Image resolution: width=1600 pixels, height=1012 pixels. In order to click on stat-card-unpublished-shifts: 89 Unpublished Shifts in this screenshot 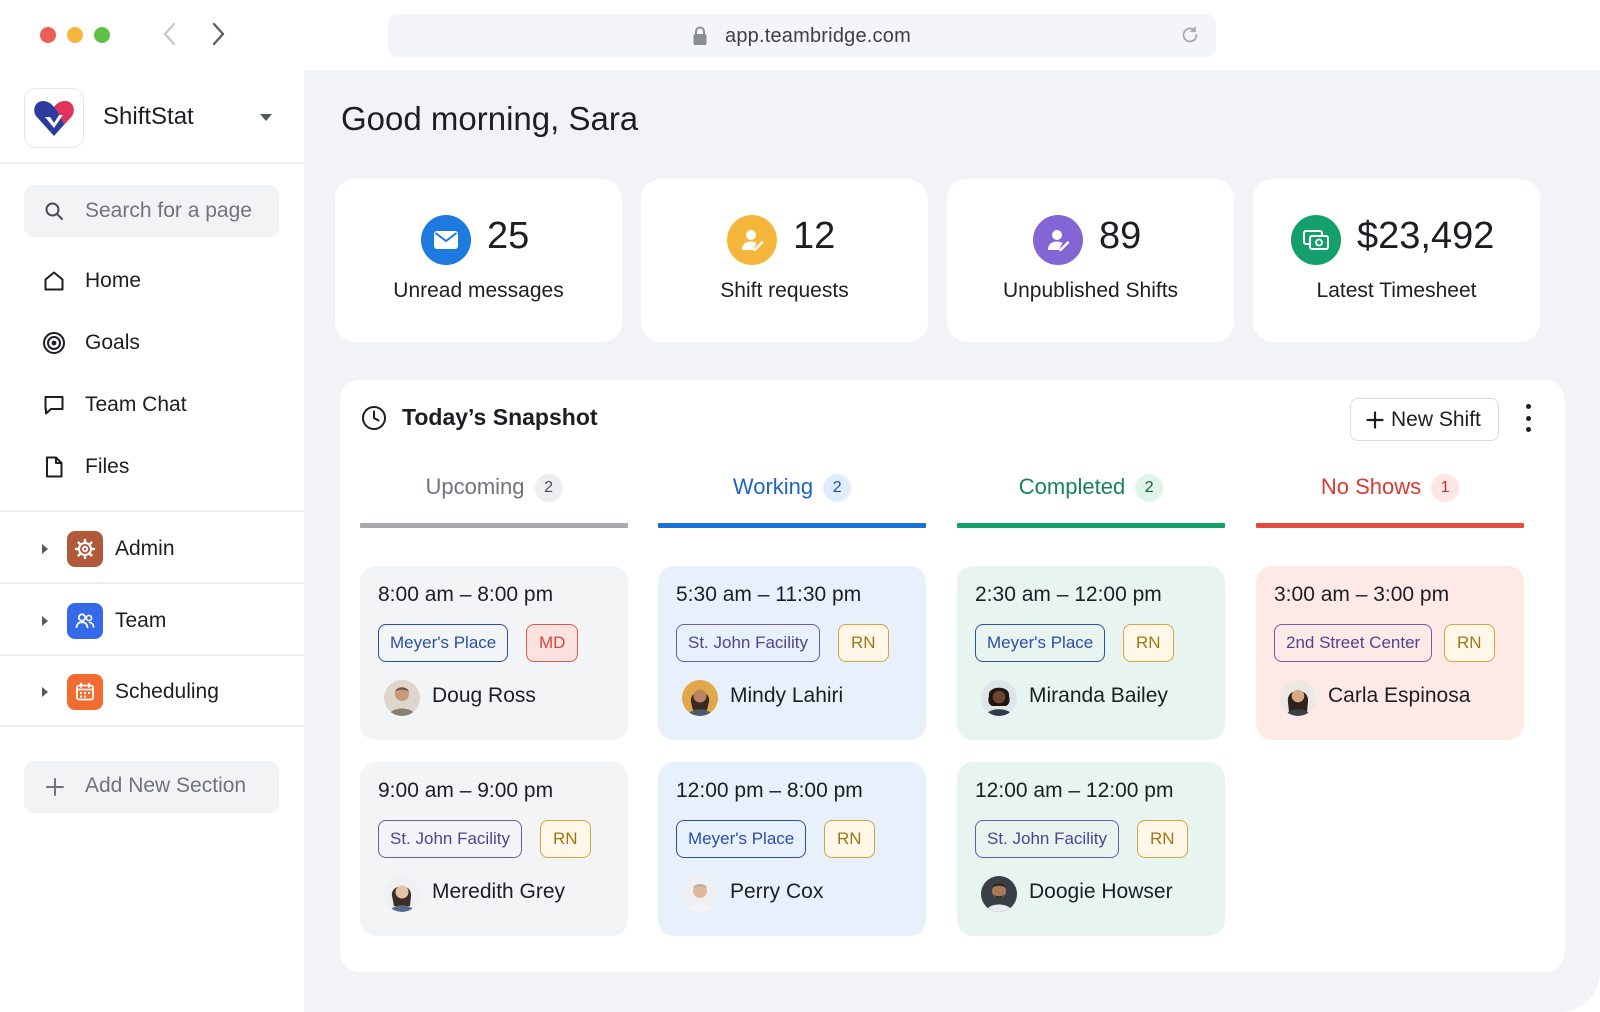, I will do `click(1090, 260)`.